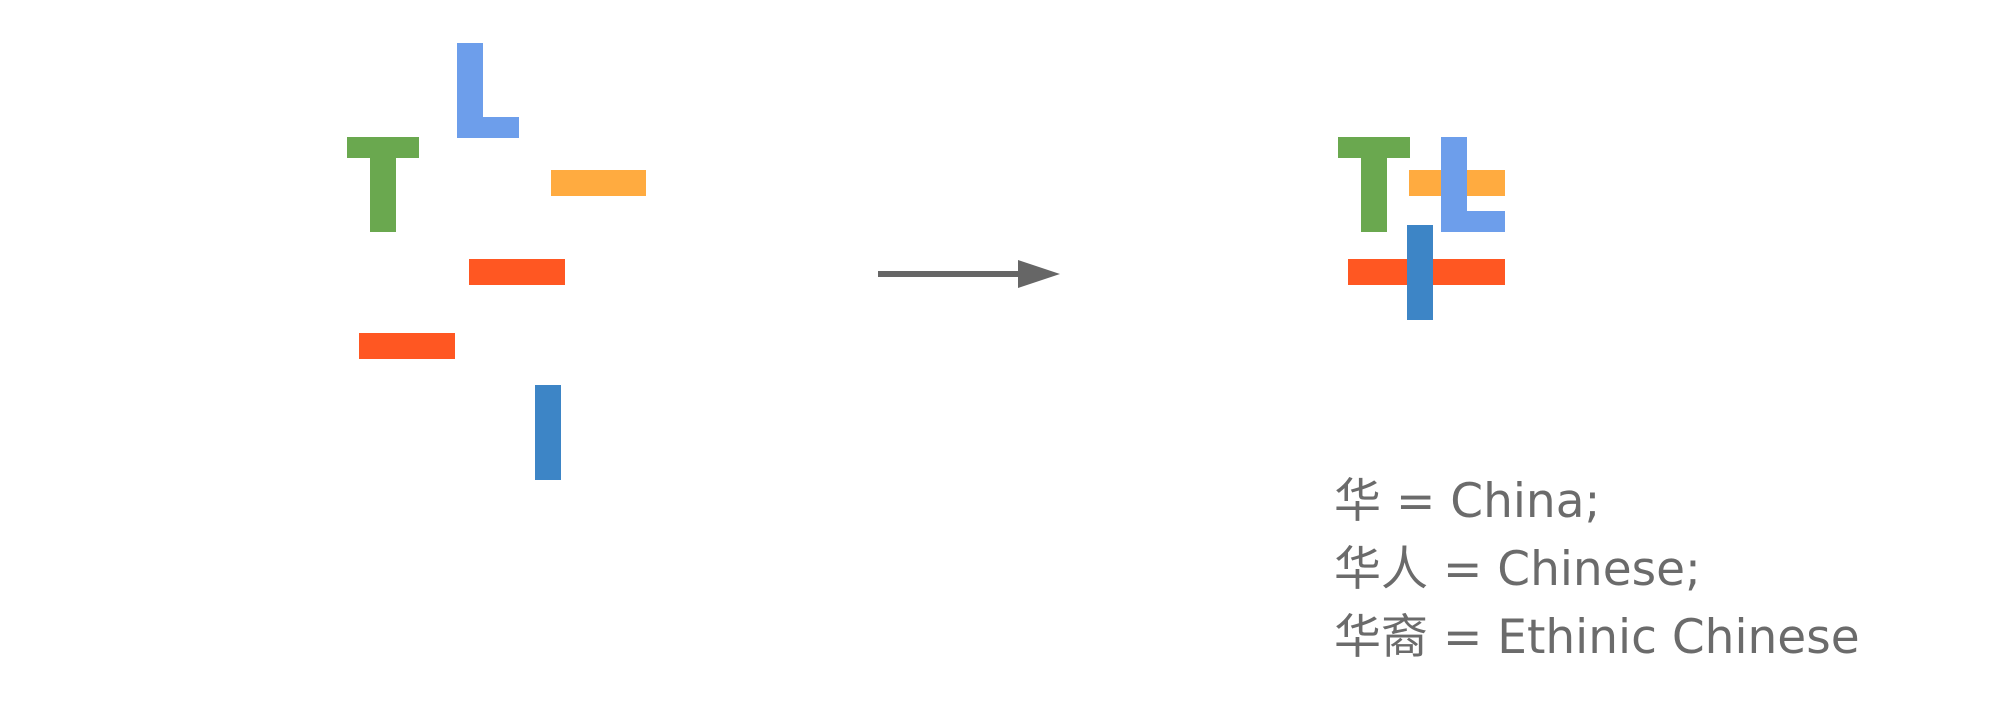  Describe the element at coordinates (1467, 501) in the screenshot. I see `caption-line-china: 华 = China;` at that location.